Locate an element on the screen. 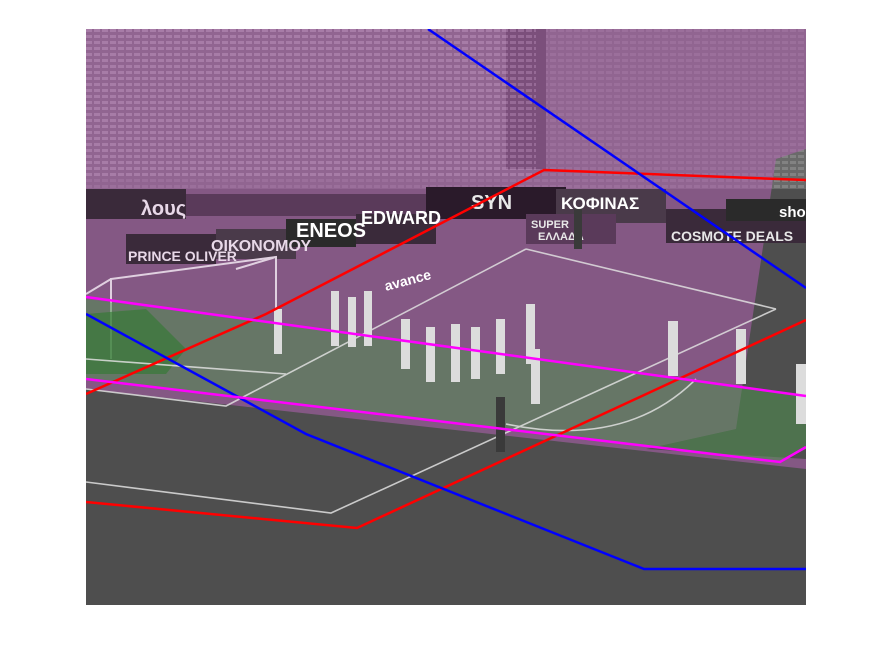  ad-board-text: ΕΛΛΑΔΑ is located at coordinates (561, 237).